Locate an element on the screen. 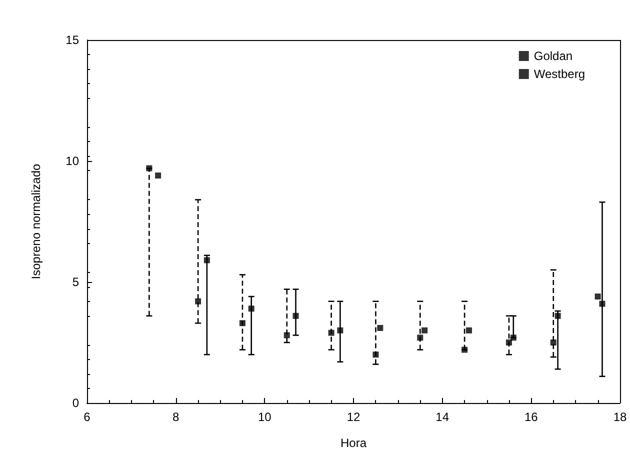 This screenshot has height=469, width=630. y-tick-label: 5 is located at coordinates (76, 282).